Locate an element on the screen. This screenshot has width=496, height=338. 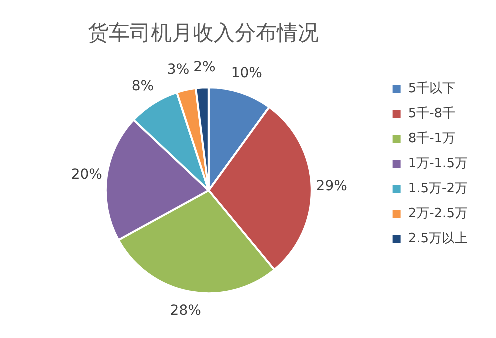
data-label: 28% is located at coordinates (186, 311).